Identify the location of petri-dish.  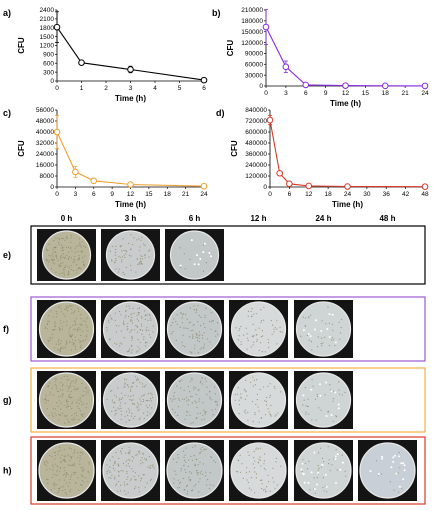
(130, 329).